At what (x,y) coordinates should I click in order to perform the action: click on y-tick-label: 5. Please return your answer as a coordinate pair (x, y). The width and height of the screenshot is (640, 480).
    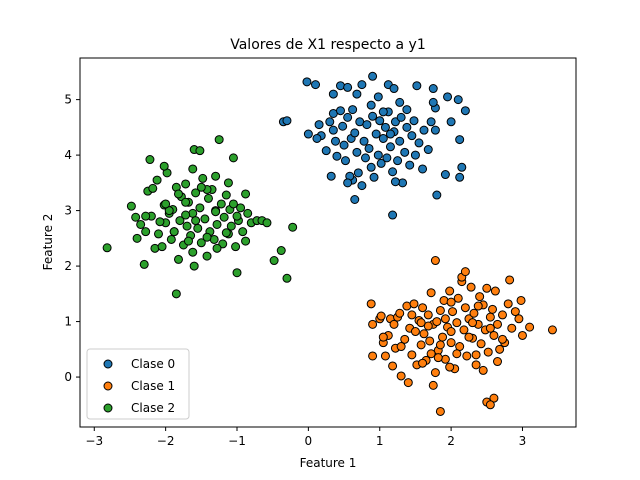
    Looking at the image, I should click on (68, 100).